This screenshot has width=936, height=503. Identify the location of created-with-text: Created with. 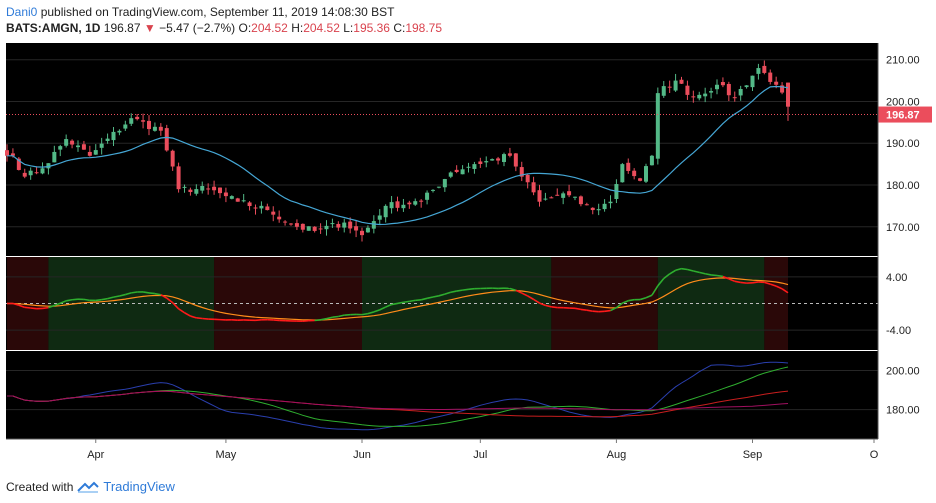
(40, 486).